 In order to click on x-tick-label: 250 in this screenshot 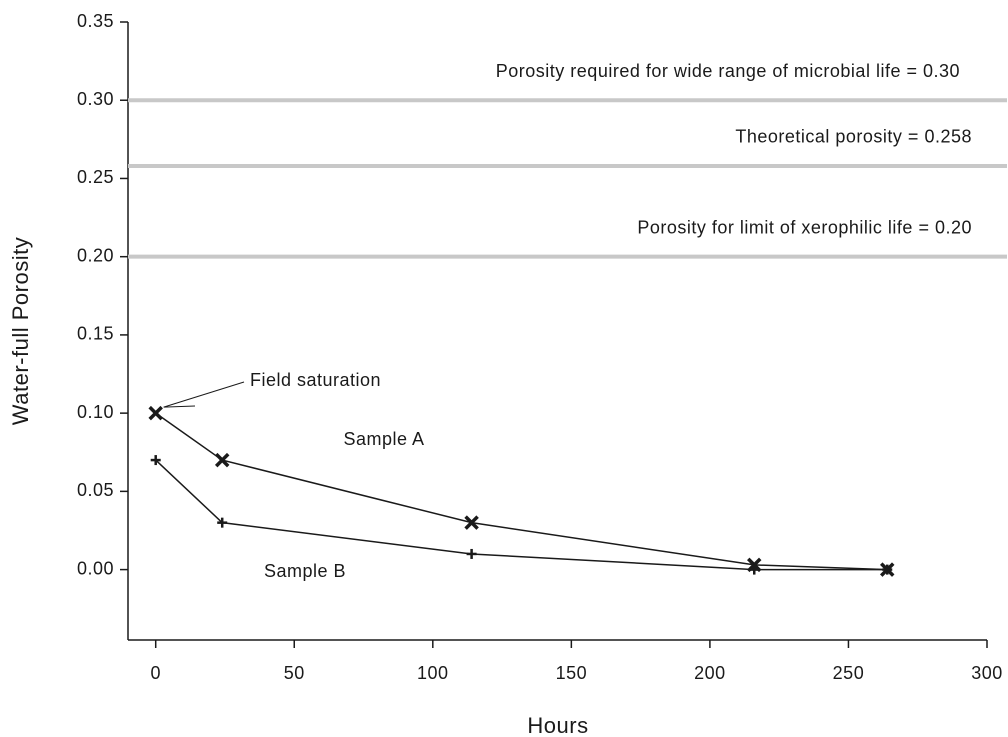, I will do `click(849, 673)`.